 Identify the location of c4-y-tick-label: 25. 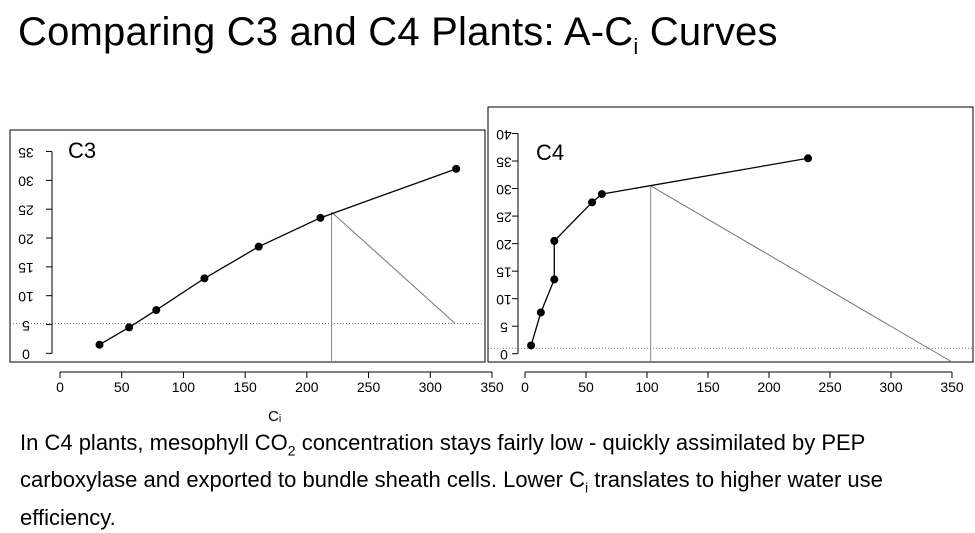
(504, 217).